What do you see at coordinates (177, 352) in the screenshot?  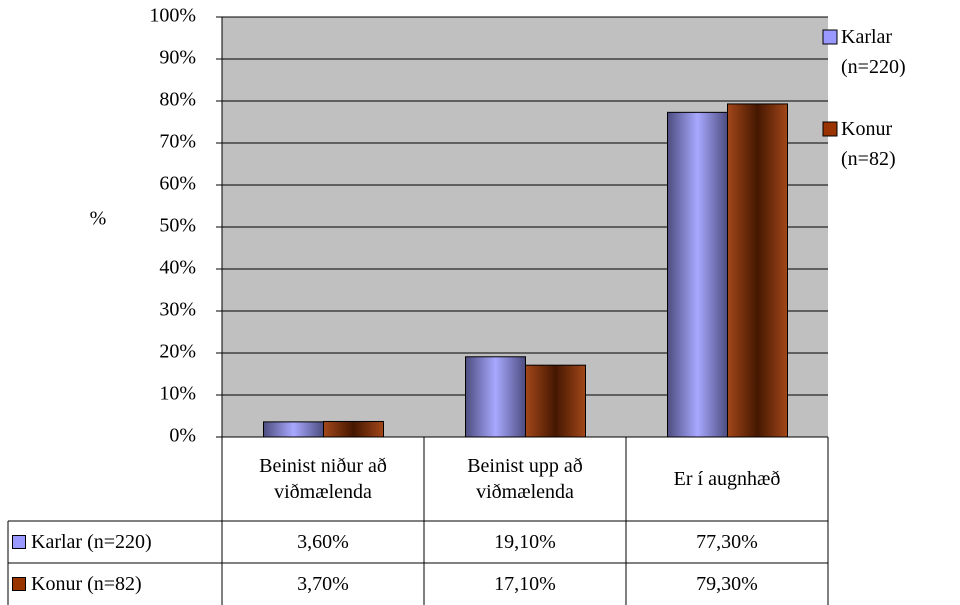 I see `y-tick-label: 20%` at bounding box center [177, 352].